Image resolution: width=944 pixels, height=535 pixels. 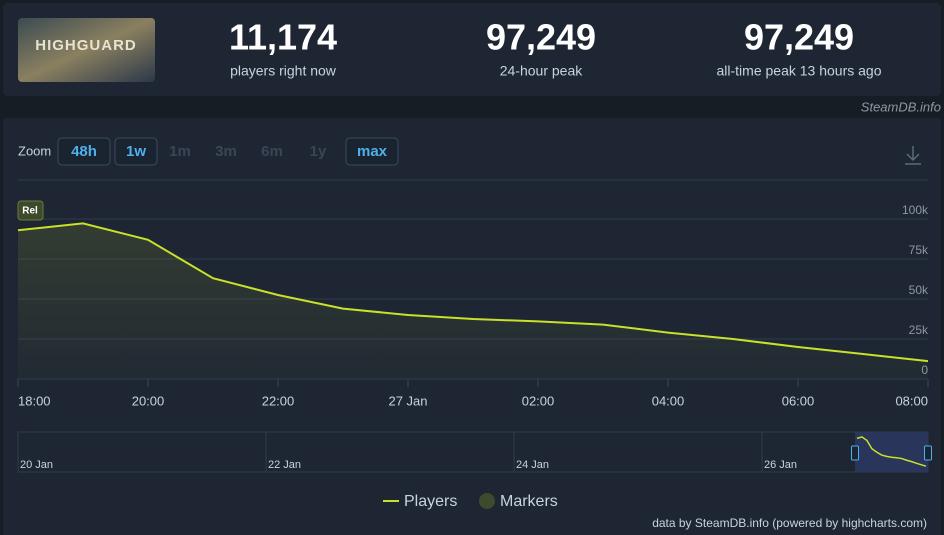 I want to click on zoom-button: max, so click(x=372, y=151).